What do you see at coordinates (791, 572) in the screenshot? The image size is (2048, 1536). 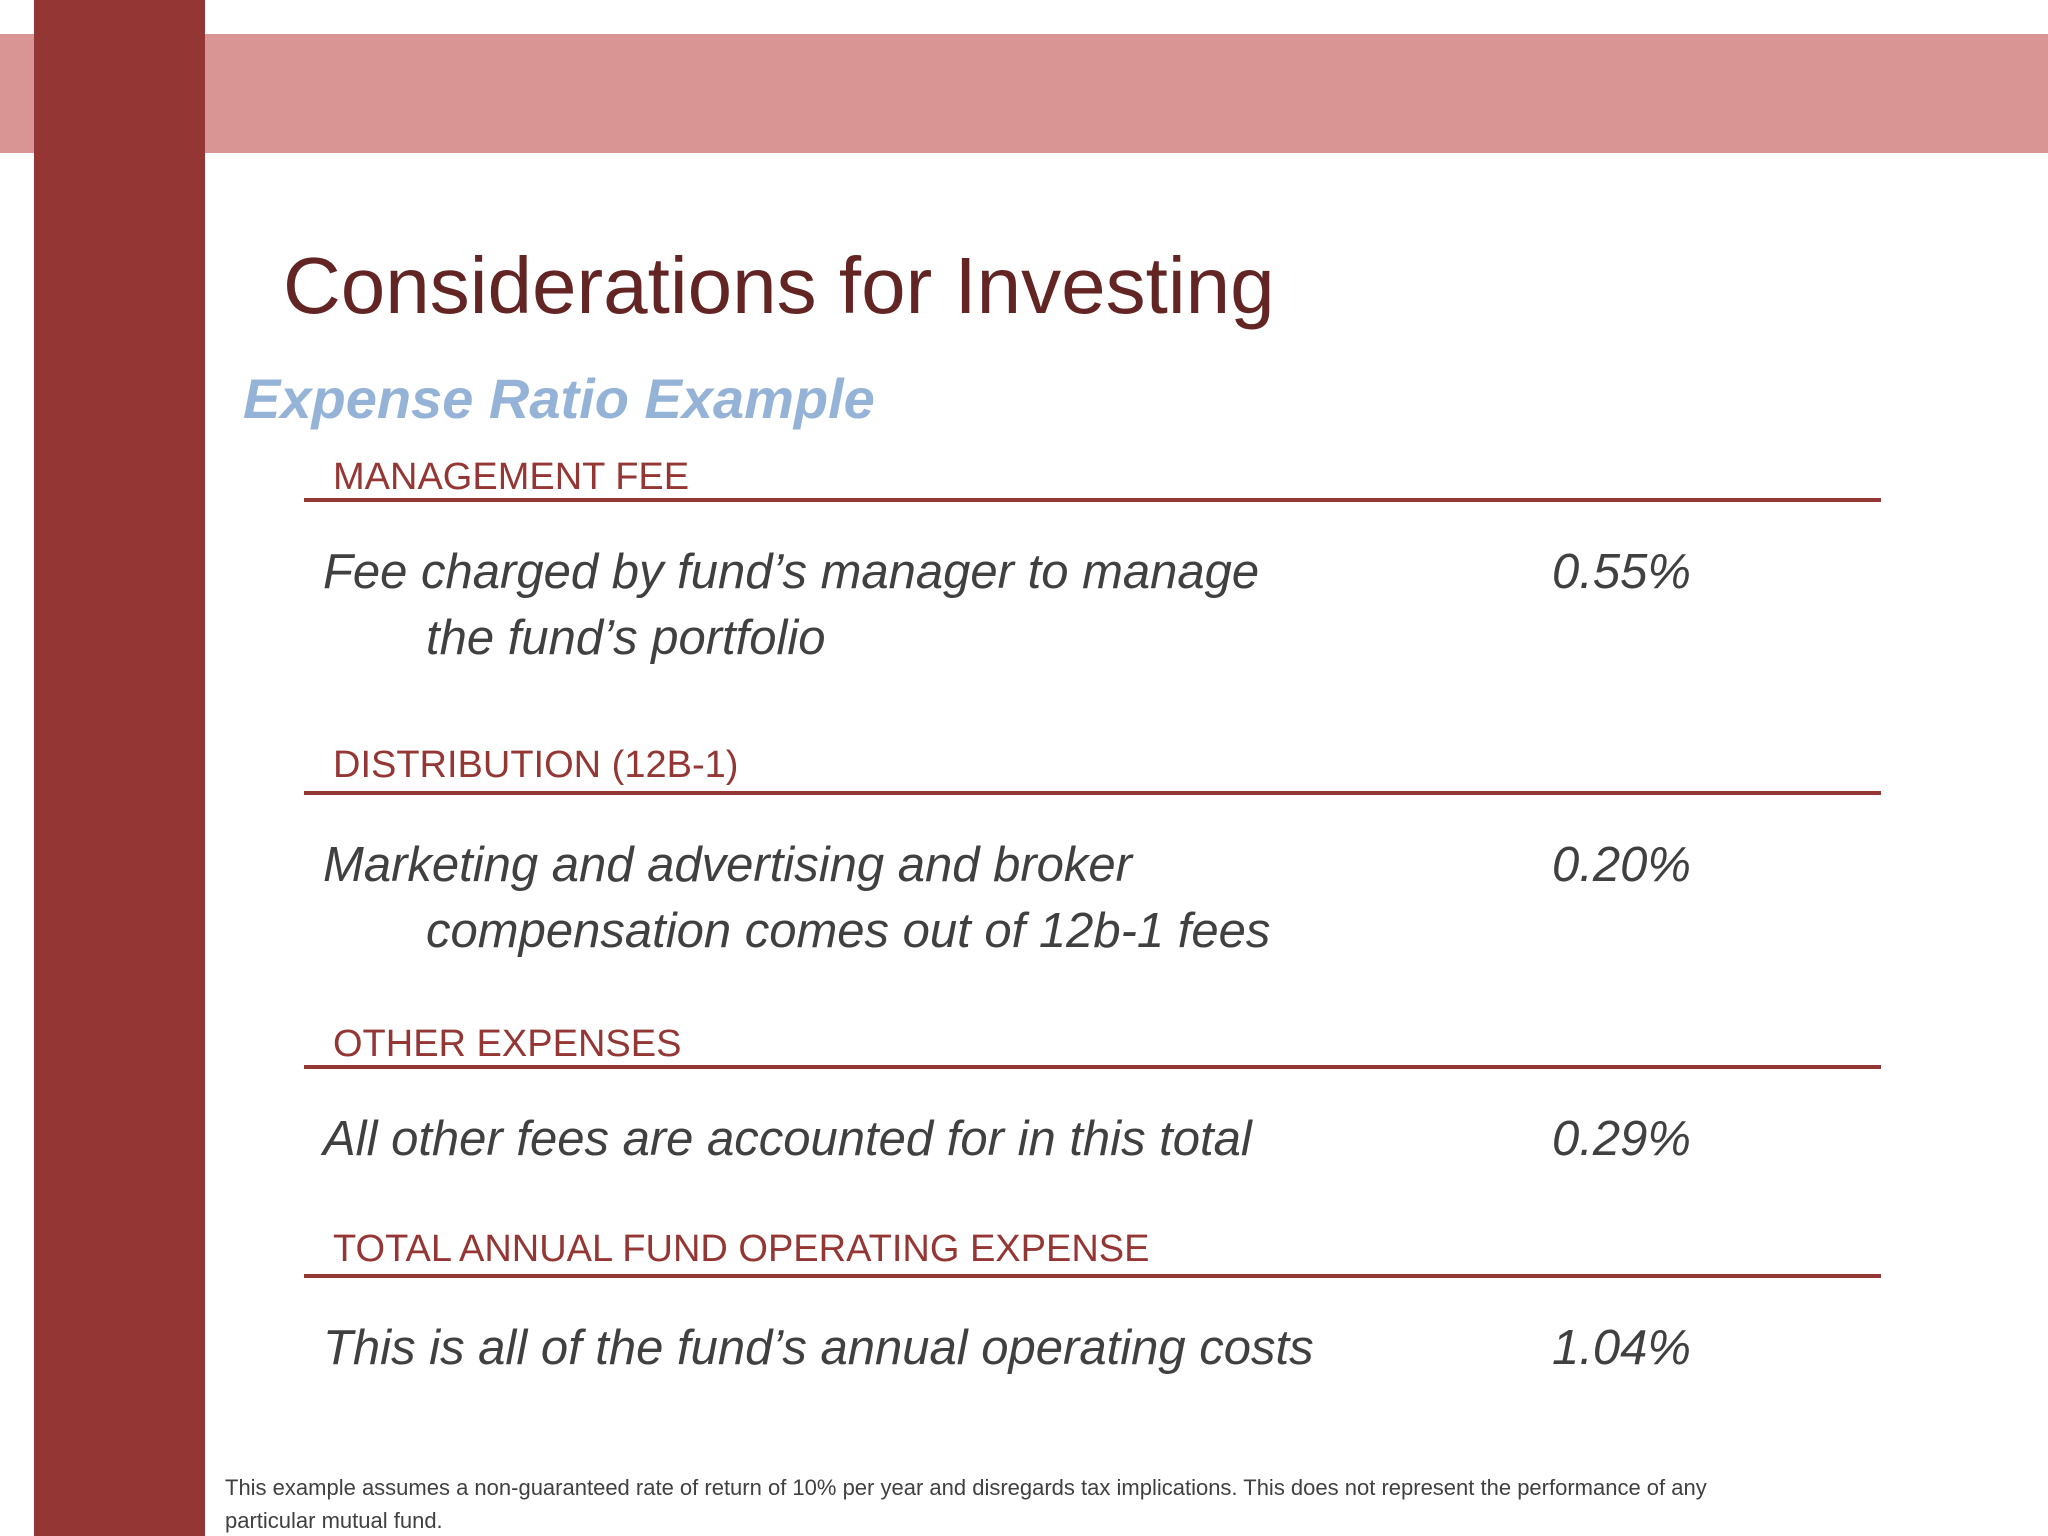 I see `description-line: Fee charged by fund’s manager to manage` at bounding box center [791, 572].